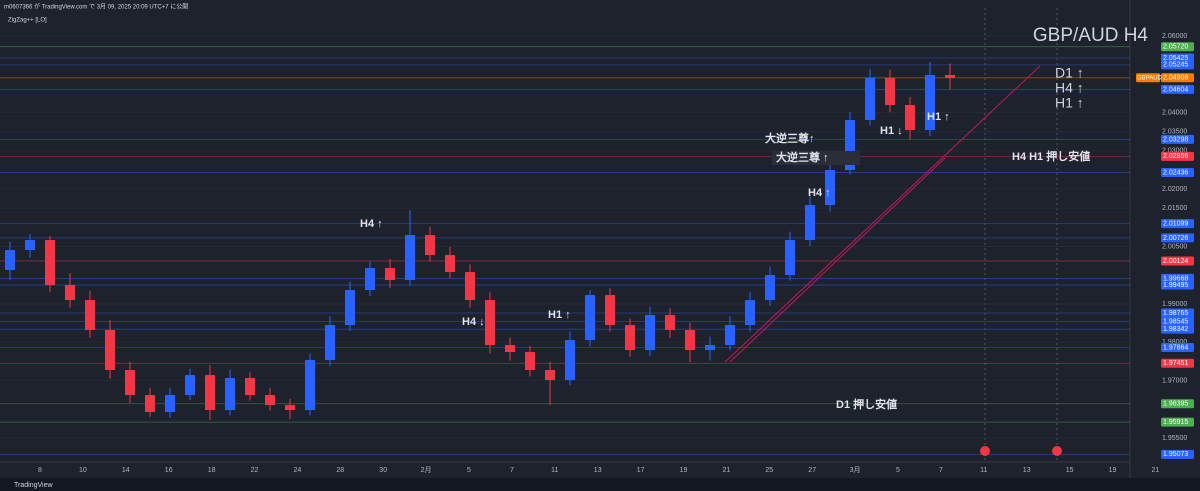  I want to click on annotation: 大逆三尊 ↑, so click(802, 157).